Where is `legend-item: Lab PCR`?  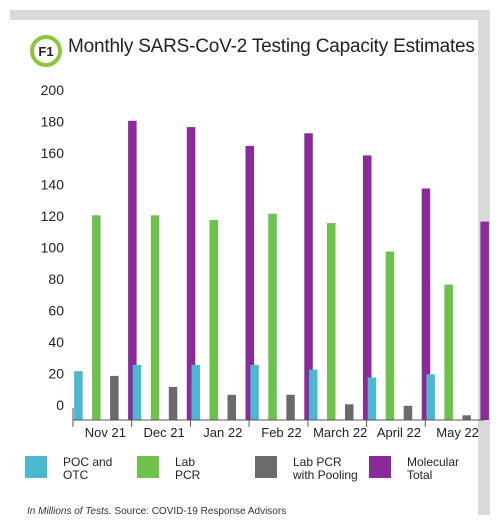 legend-item: Lab PCR is located at coordinates (168, 469).